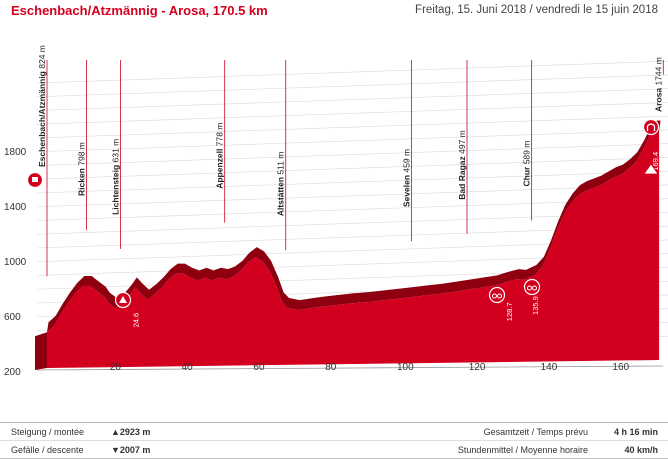 This screenshot has width=668, height=459. Describe the element at coordinates (527, 175) in the screenshot. I see `place-name-text: Chur` at that location.